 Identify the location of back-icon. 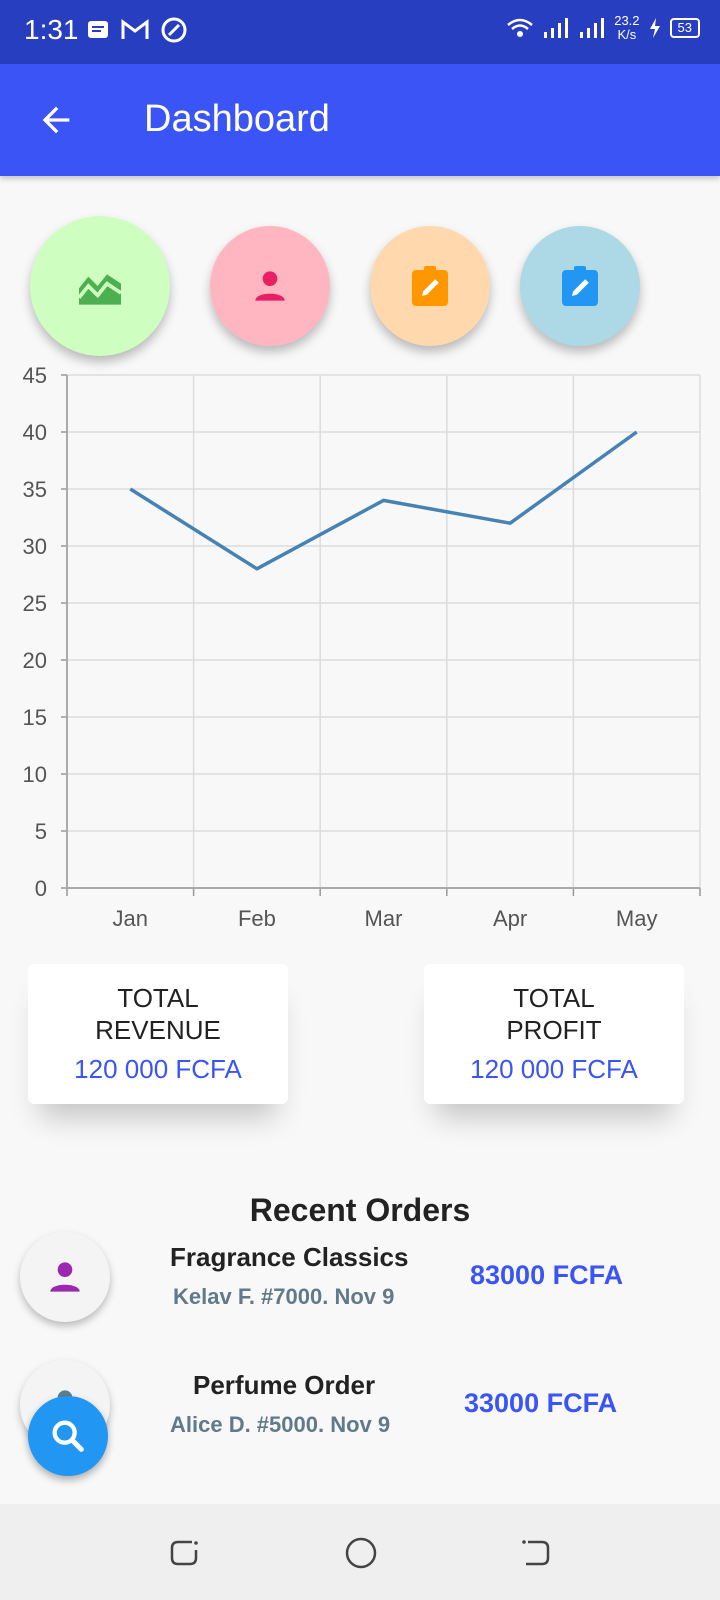
(536, 1552).